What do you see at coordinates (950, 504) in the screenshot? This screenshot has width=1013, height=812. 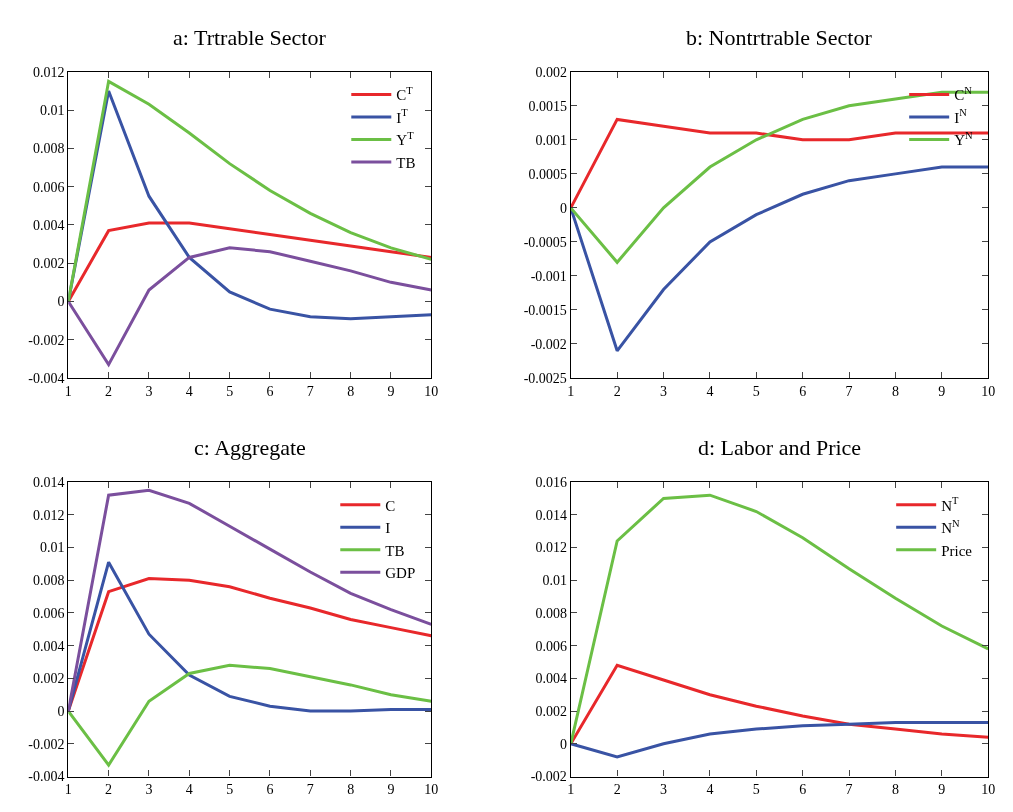 I see `legend-label: N$^{T}$` at bounding box center [950, 504].